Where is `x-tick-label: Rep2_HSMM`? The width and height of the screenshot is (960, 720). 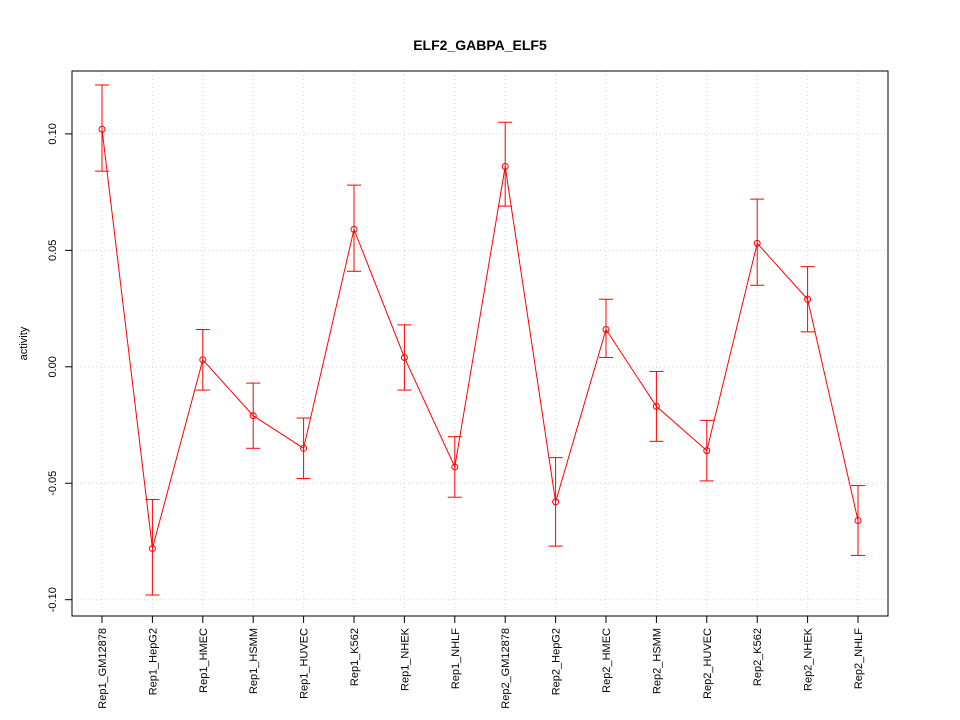 x-tick-label: Rep2_HSMM is located at coordinates (657, 661).